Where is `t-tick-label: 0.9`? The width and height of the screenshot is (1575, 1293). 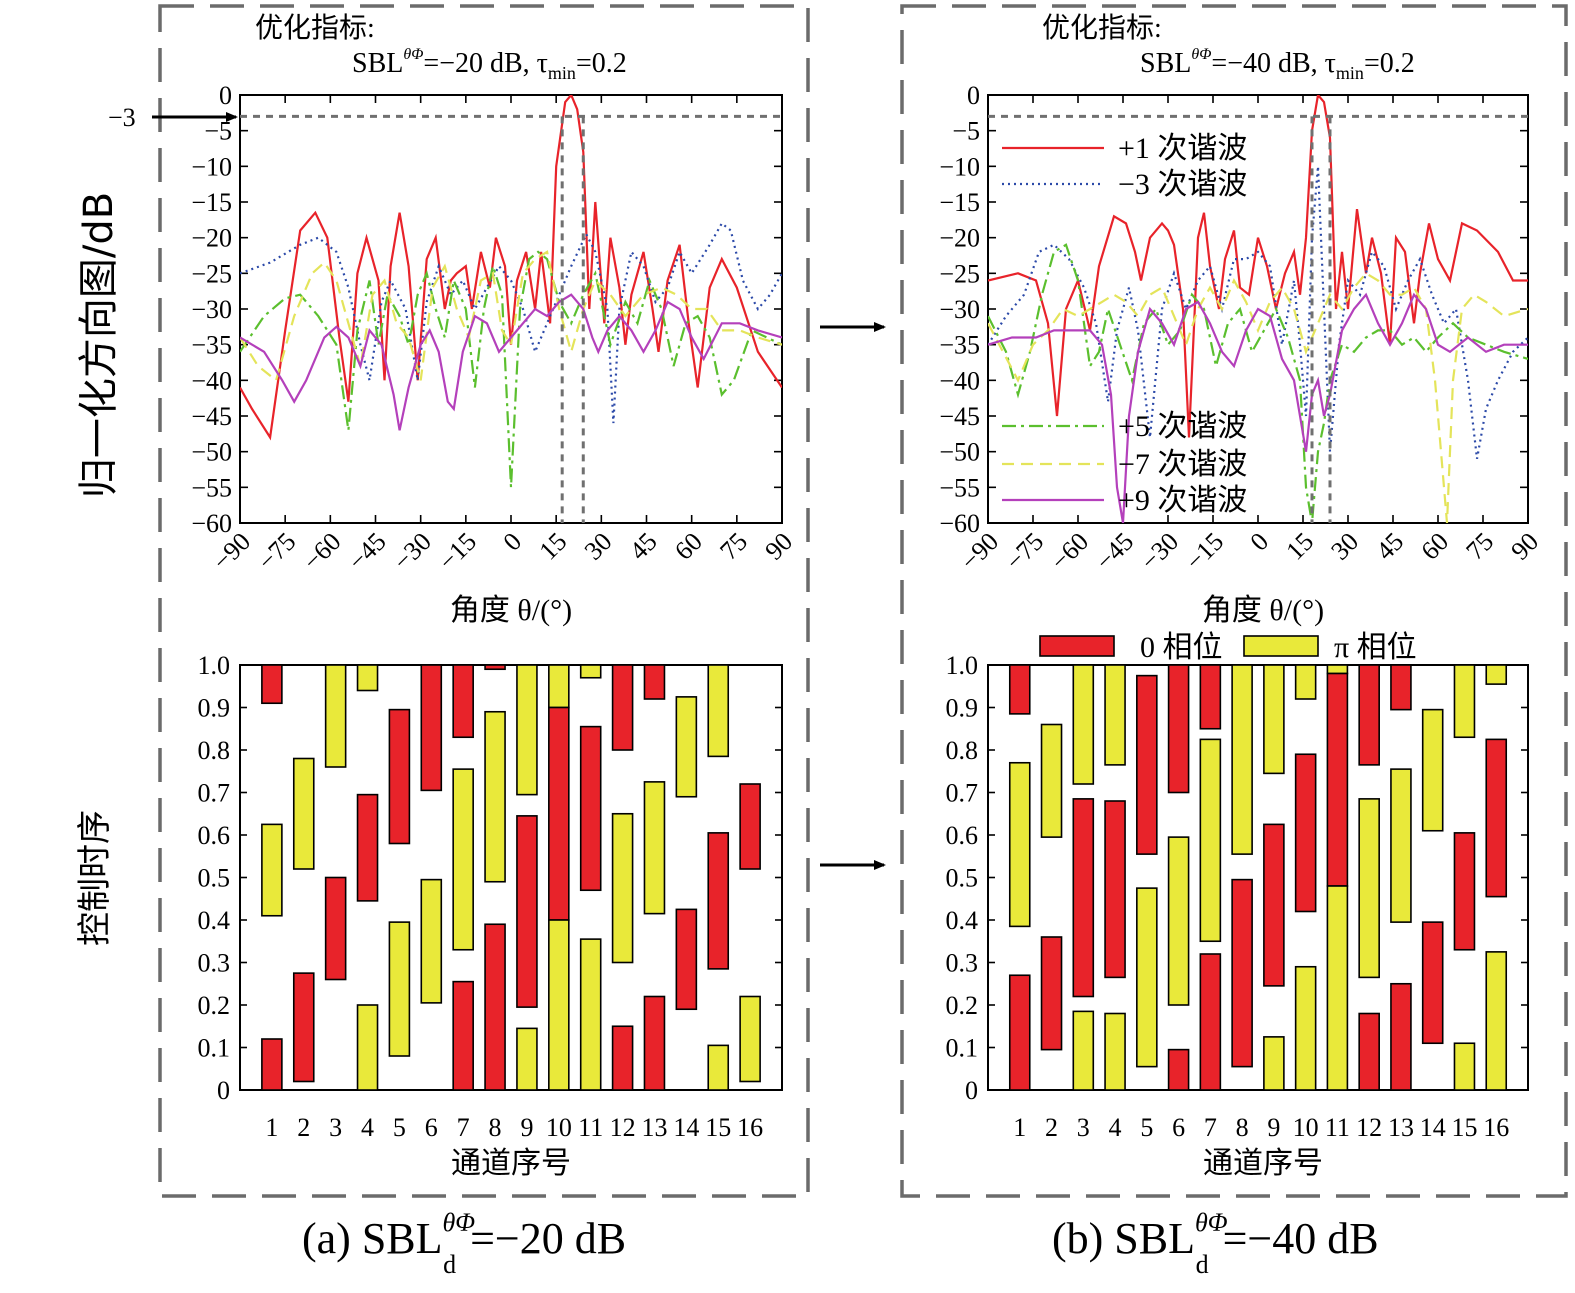
t-tick-label: 0.9 is located at coordinates (962, 708).